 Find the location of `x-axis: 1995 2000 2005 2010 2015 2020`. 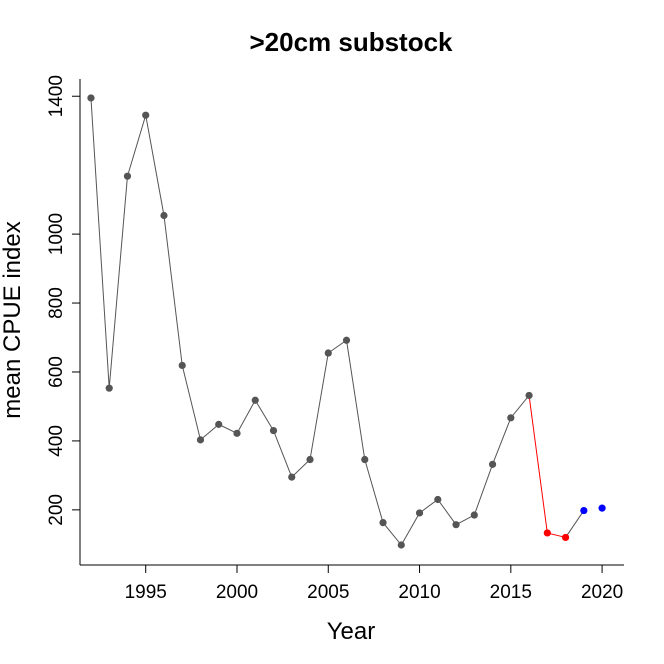

x-axis: 1995 2000 2005 2010 2015 2020 is located at coordinates (352, 583).